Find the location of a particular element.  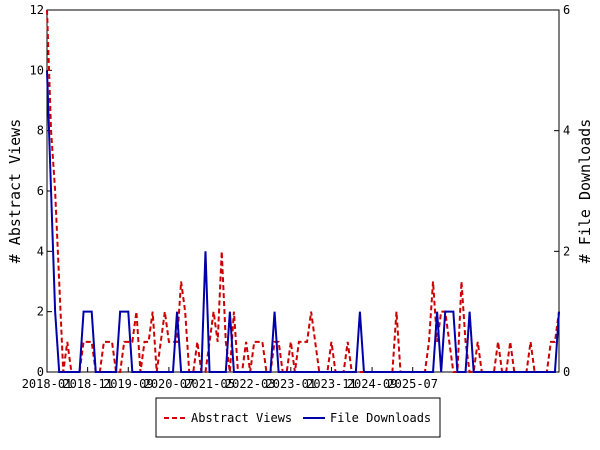

x-tick-label: 2025-07 is located at coordinates (412, 384).